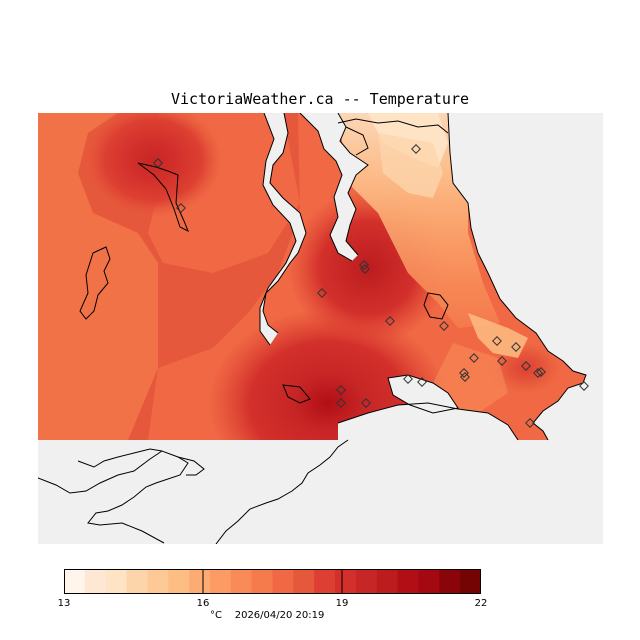 This screenshot has width=640, height=640. Describe the element at coordinates (481, 603) in the screenshot. I see `colorbar-tick-label: 22` at that location.